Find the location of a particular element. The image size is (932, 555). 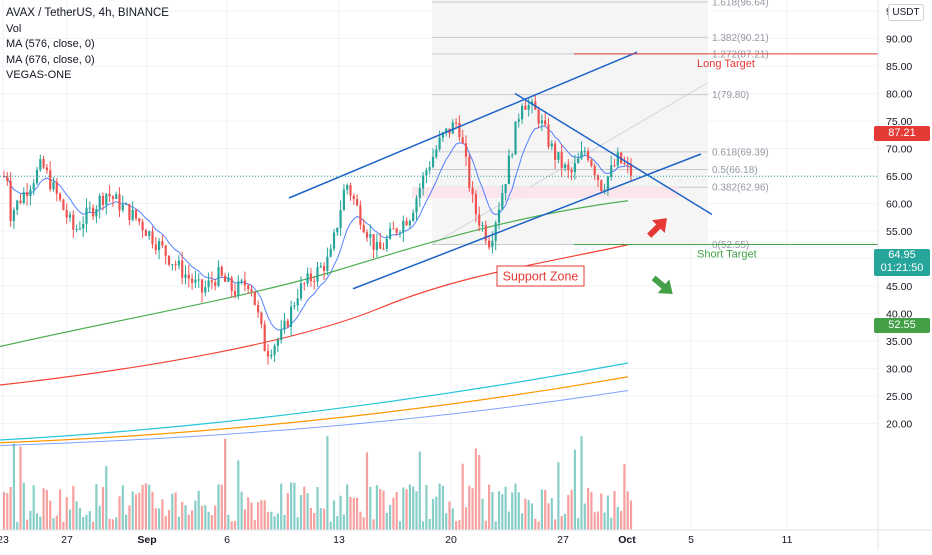

support-zone-label: Support Zone is located at coordinates (541, 277).